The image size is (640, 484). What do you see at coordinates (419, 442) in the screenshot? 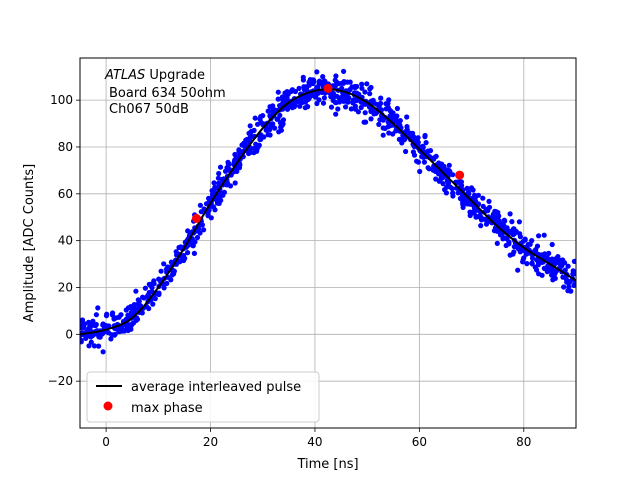
I see `x-tick-label: 60` at bounding box center [419, 442].